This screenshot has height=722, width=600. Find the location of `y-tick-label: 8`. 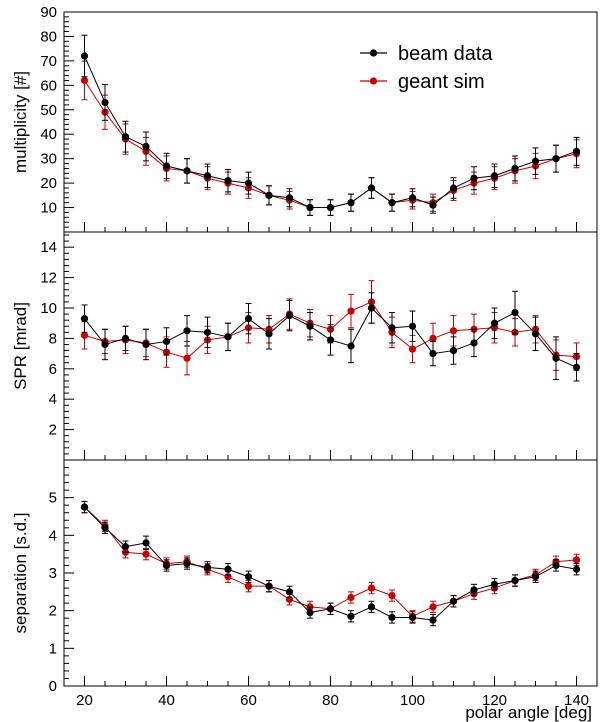

y-tick-label: 8 is located at coordinates (53, 338).